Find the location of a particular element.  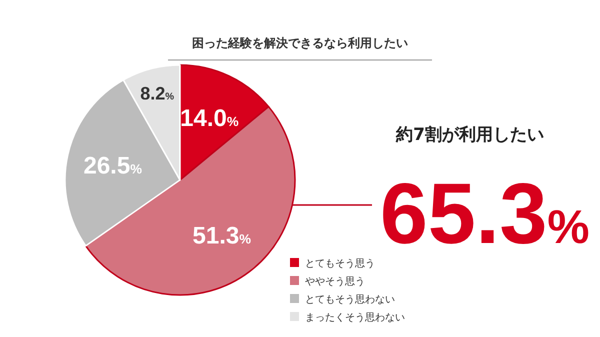

legend-label: とてもそう思わない is located at coordinates (350, 300).